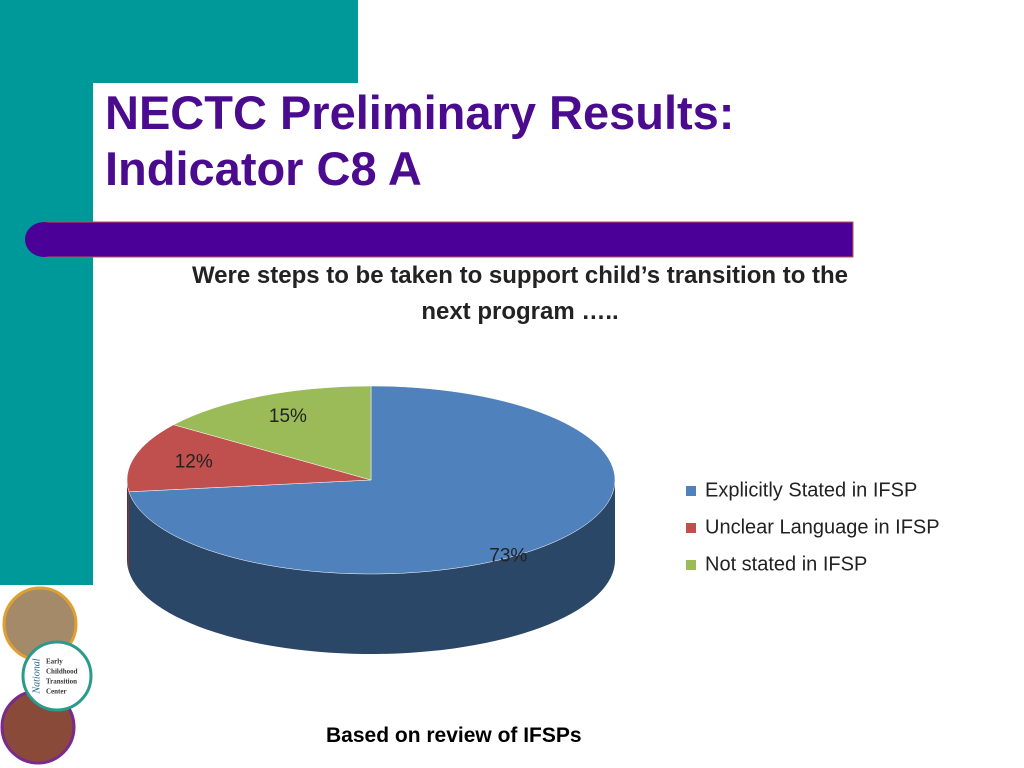 Image resolution: width=1024 pixels, height=768 pixels. What do you see at coordinates (454, 735) in the screenshot?
I see `footer: Based on review of IFSPs` at bounding box center [454, 735].